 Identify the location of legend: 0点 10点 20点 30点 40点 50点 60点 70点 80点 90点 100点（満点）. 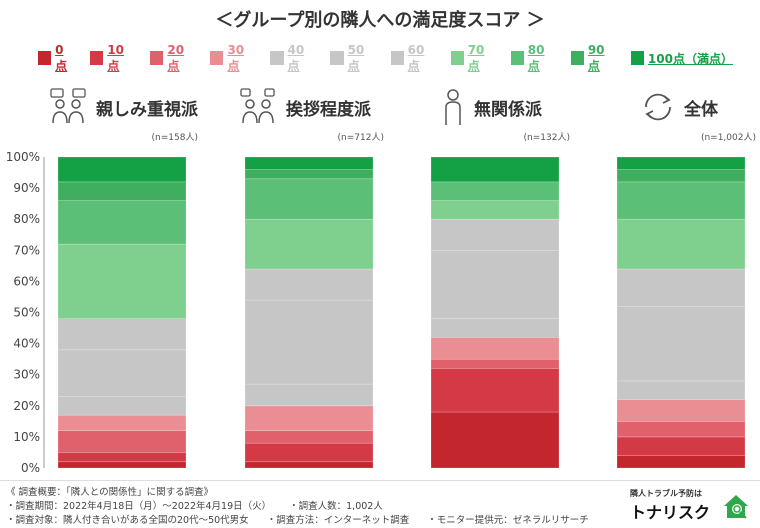
(388, 58).